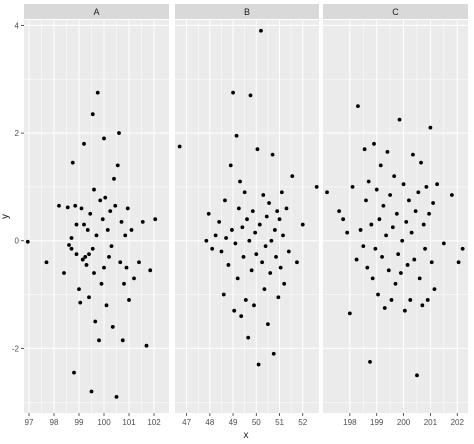  What do you see at coordinates (302, 422) in the screenshot?
I see `x-tick-label: 52` at bounding box center [302, 422].